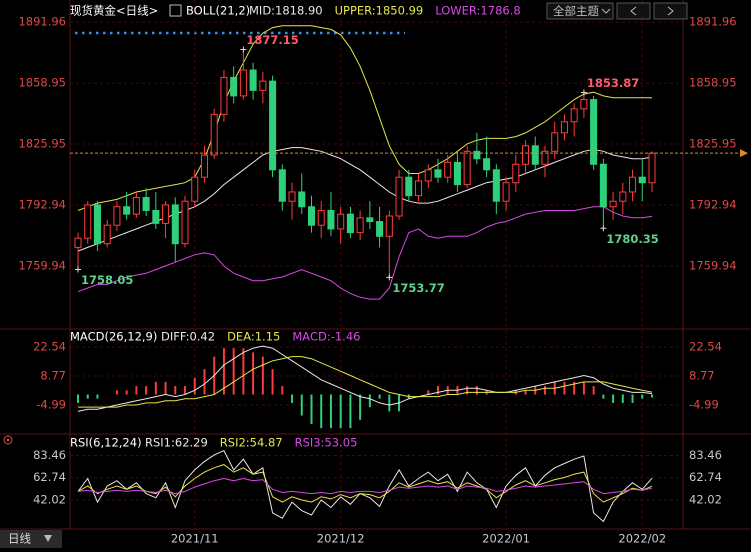 The width and height of the screenshot is (751, 552). What do you see at coordinates (576, 11) in the screenshot?
I see `button-label: 全部主题` at bounding box center [576, 11].